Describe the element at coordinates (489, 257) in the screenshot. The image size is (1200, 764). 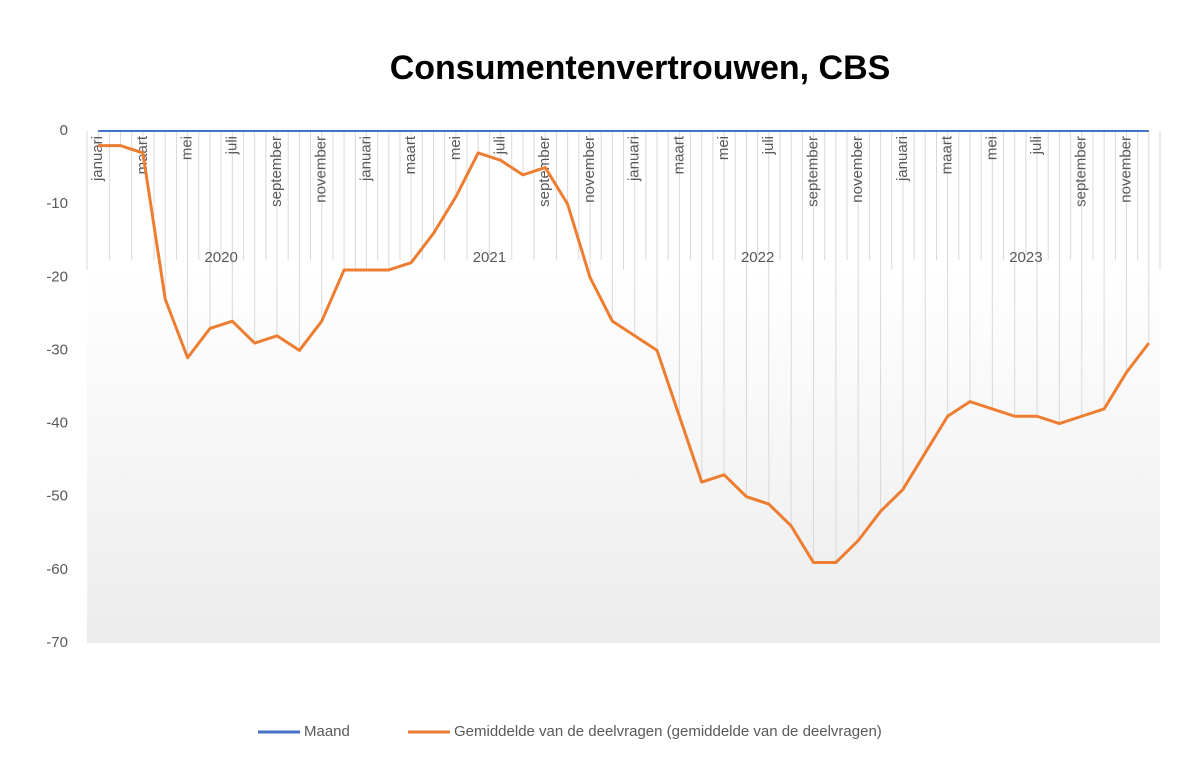
I see `group-label: 2021` at that location.